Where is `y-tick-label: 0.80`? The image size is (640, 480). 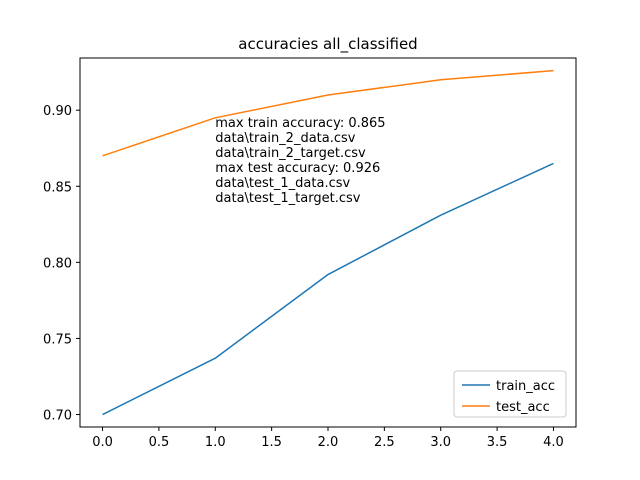
y-tick-label: 0.80 is located at coordinates (57, 263).